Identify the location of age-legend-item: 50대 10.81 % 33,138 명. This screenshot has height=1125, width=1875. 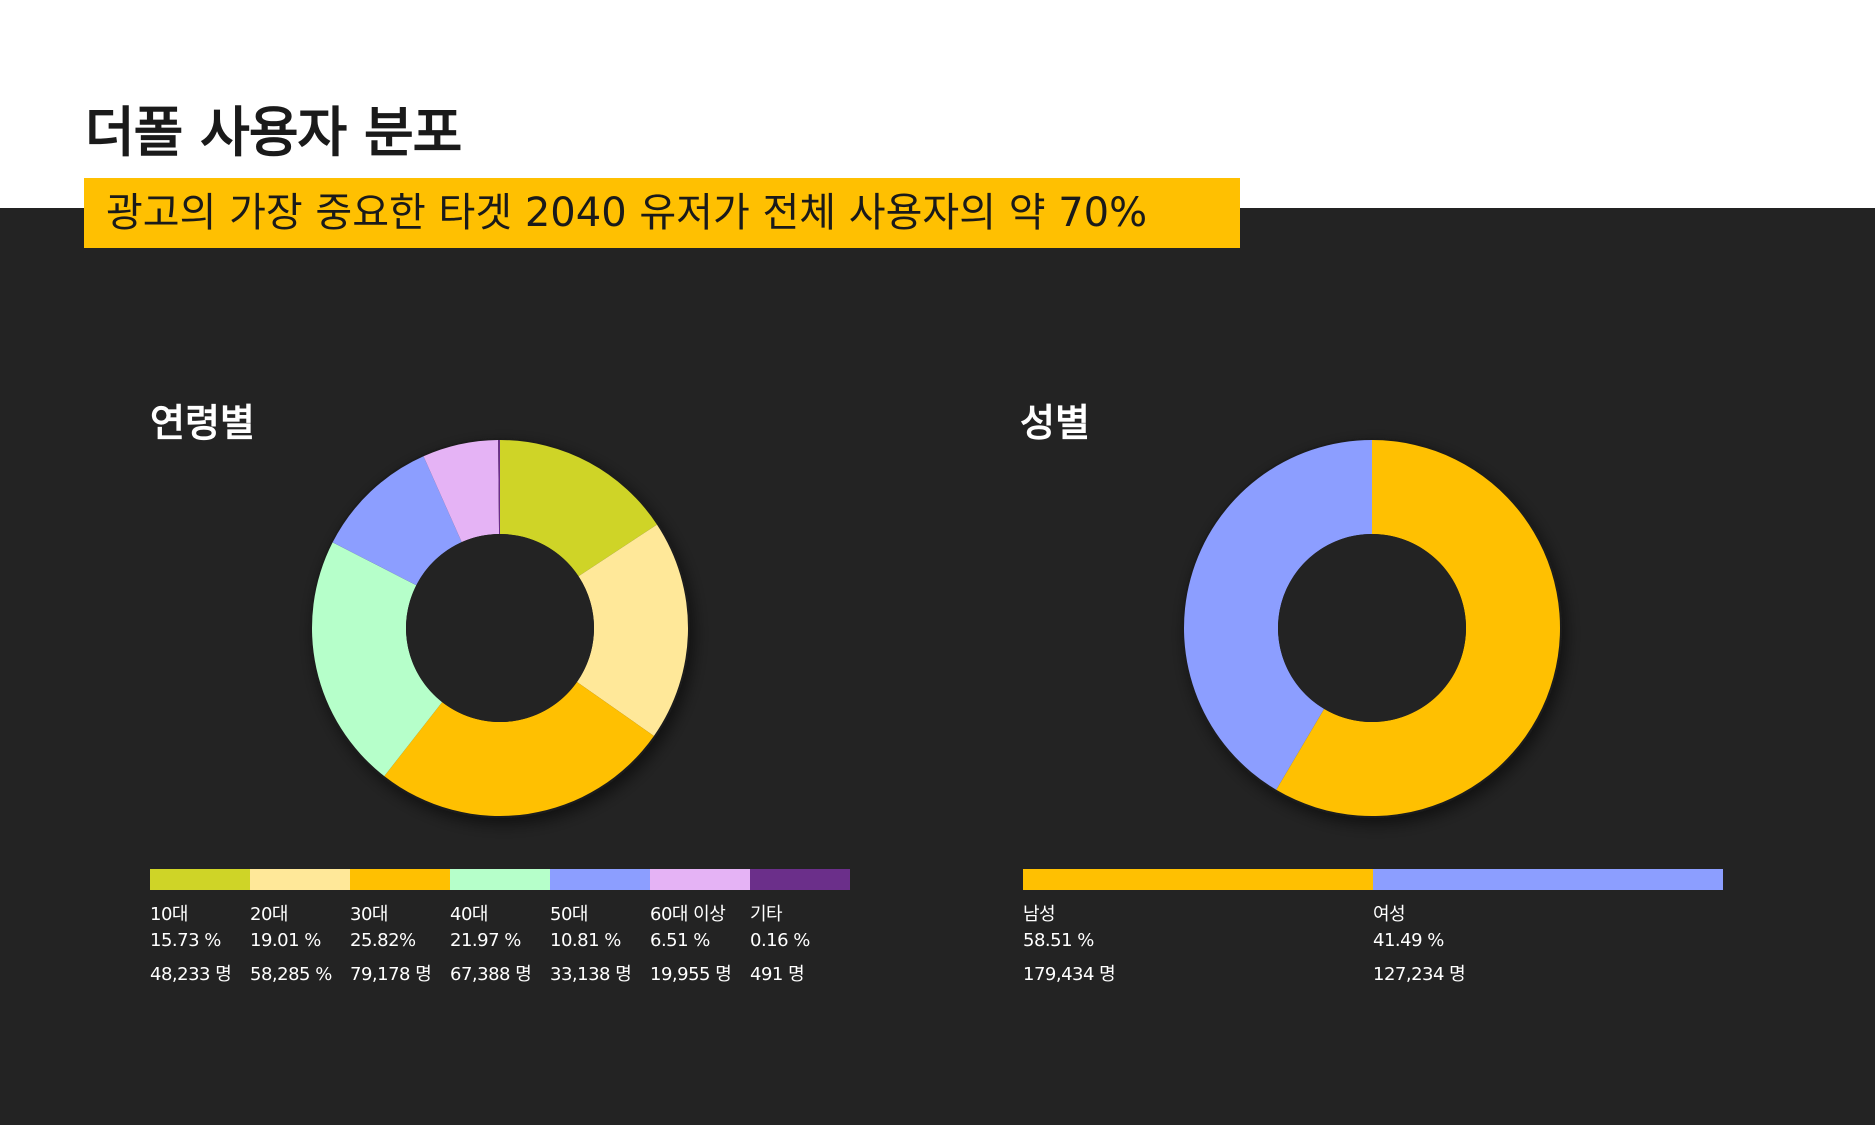
(591, 945).